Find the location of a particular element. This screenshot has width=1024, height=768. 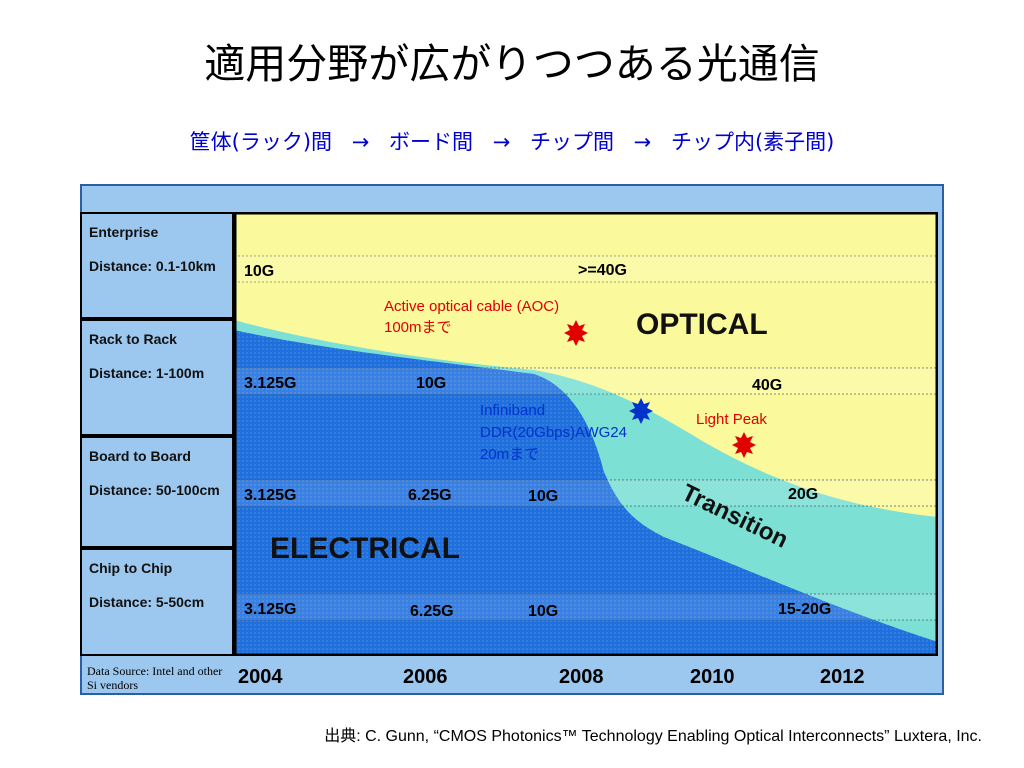

tier-enterprise-name: Enterprise is located at coordinates (124, 232).